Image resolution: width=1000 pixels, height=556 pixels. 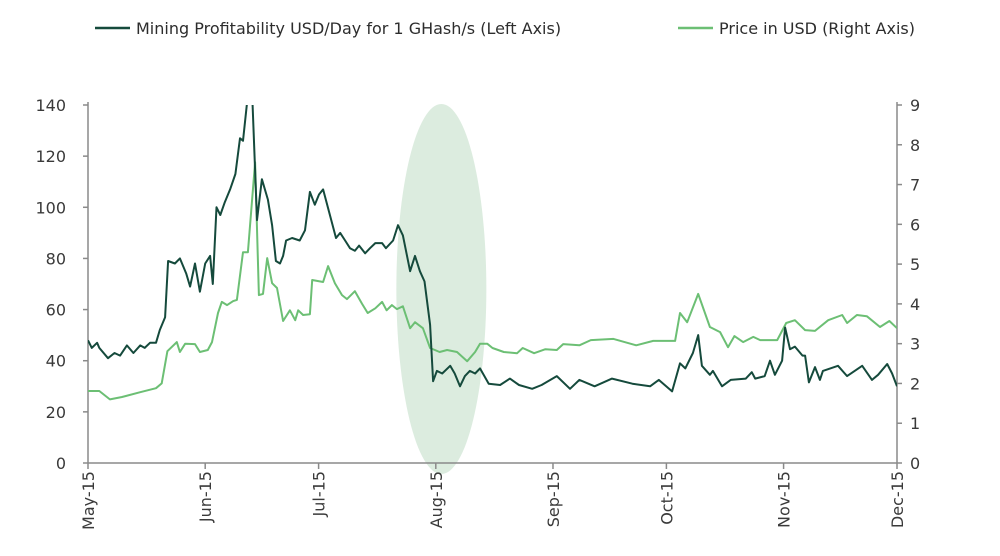 What do you see at coordinates (56, 310) in the screenshot?
I see `left-tick-label: 60` at bounding box center [56, 310].